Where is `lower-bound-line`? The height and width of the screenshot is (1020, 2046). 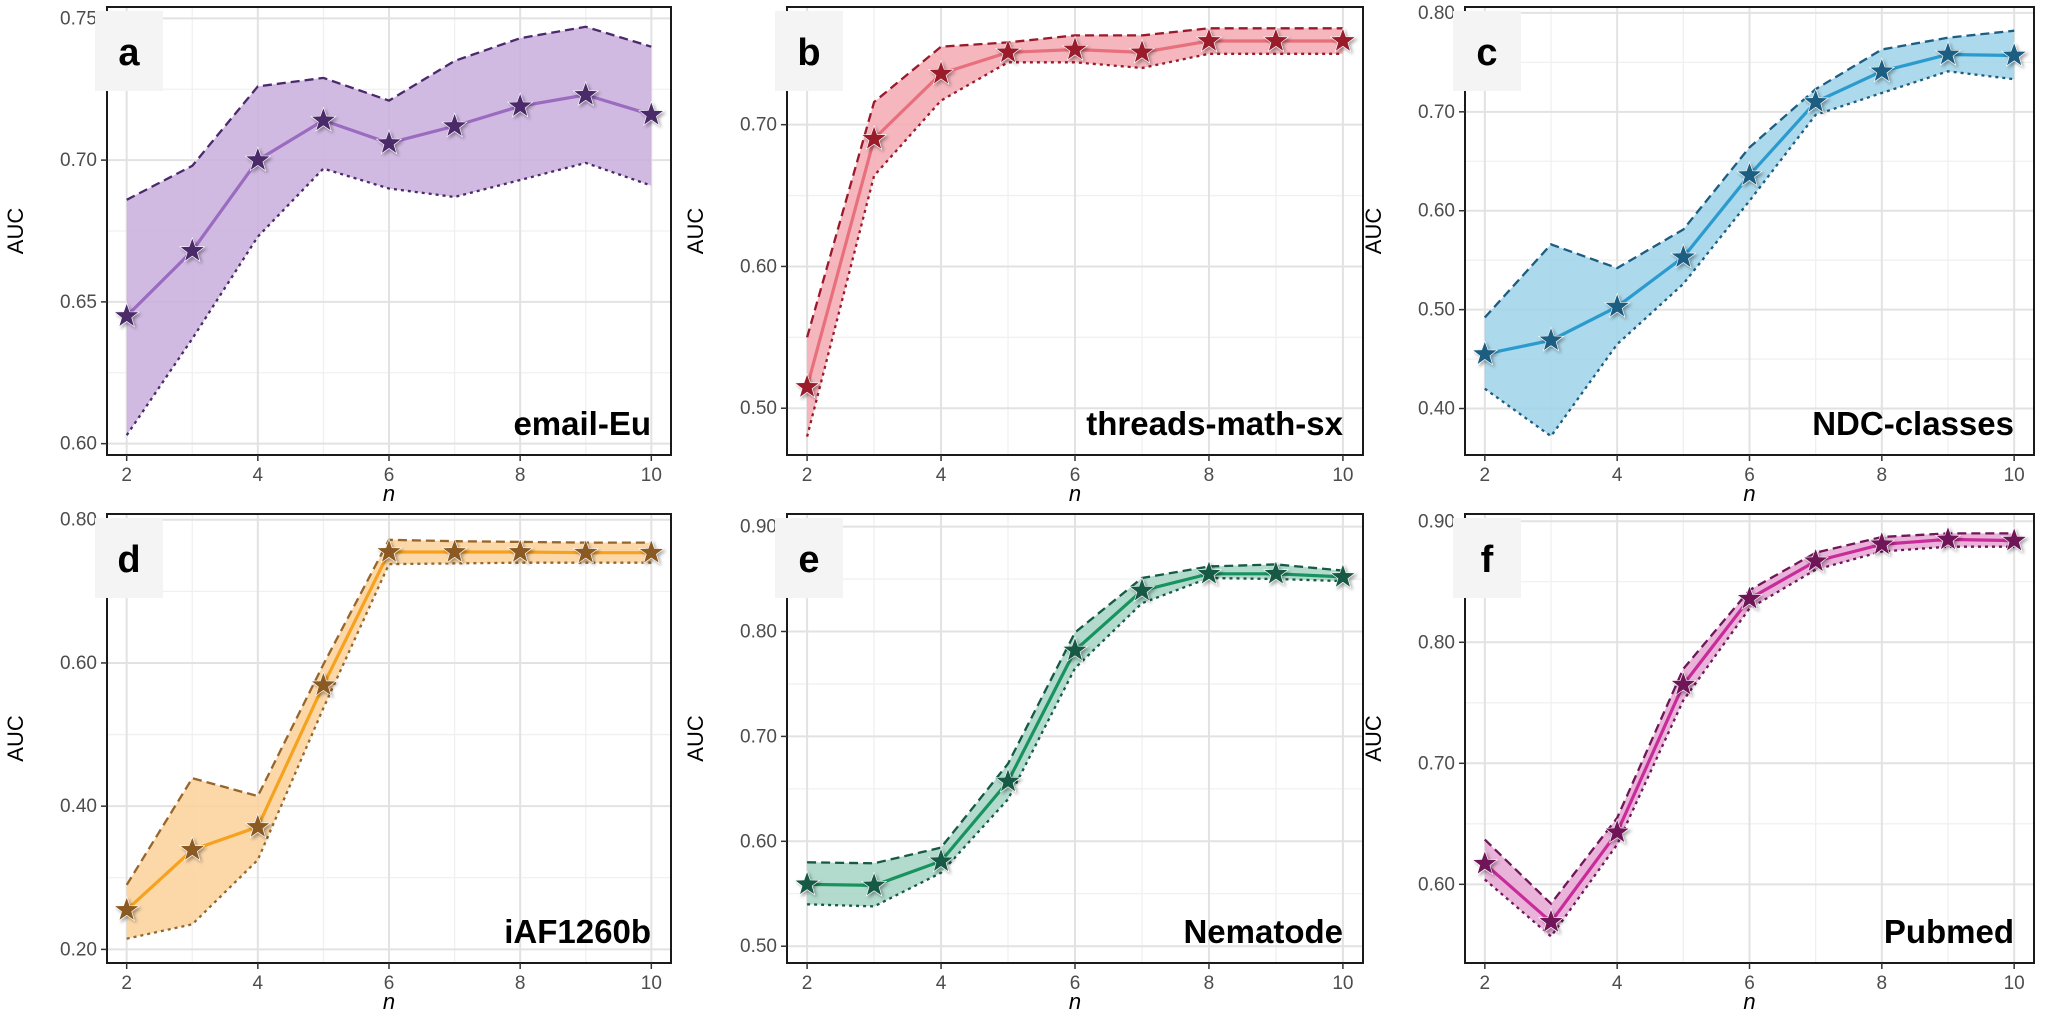 lower-bound-line is located at coordinates (388, 298).